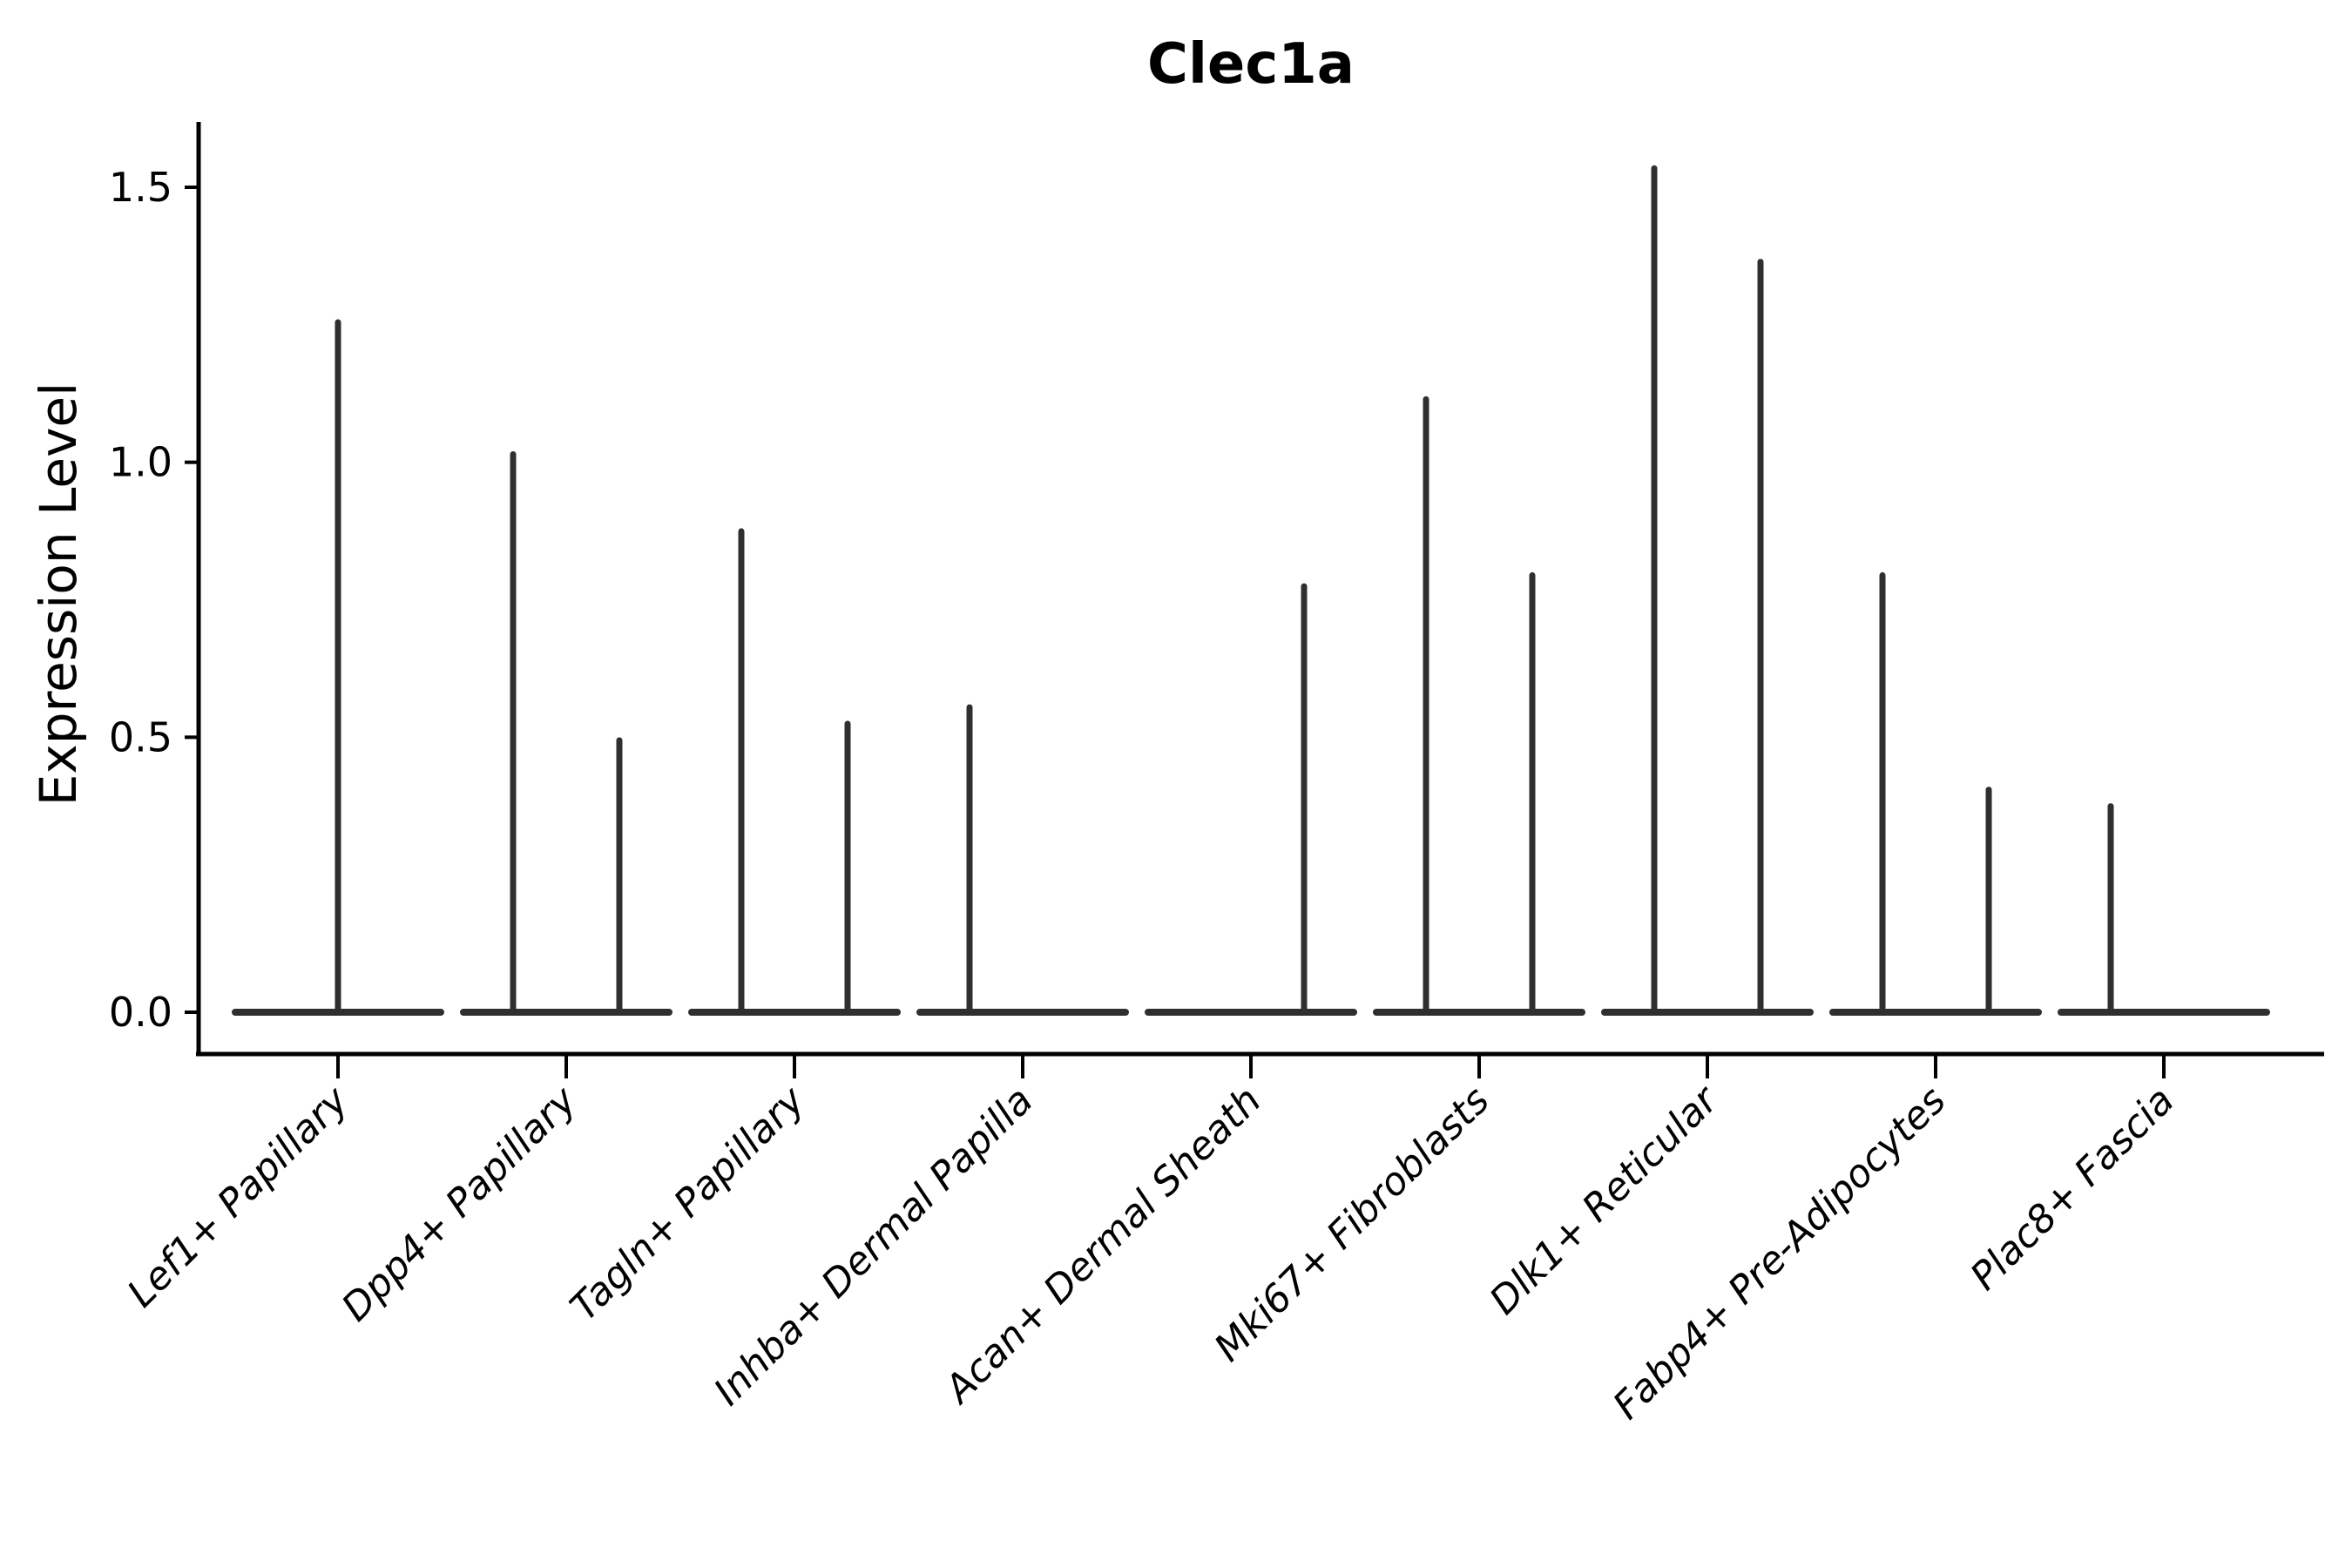  Describe the element at coordinates (2072, 1188) in the screenshot. I see `x-axis-label: Plac8+ Fascia` at that location.